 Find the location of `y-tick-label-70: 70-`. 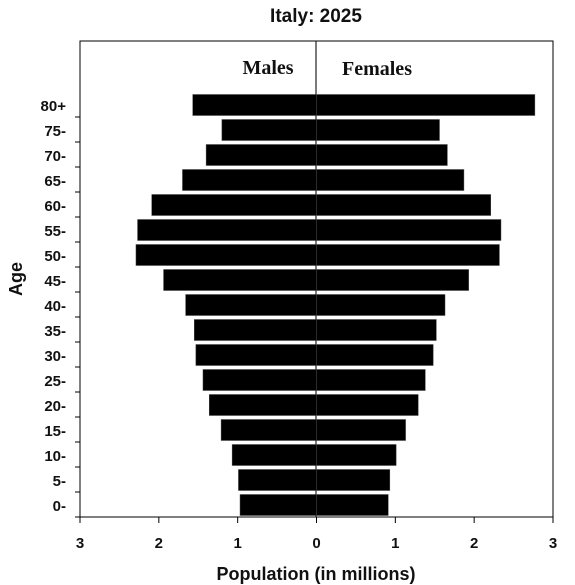

y-tick-label-70: 70- is located at coordinates (55, 156).